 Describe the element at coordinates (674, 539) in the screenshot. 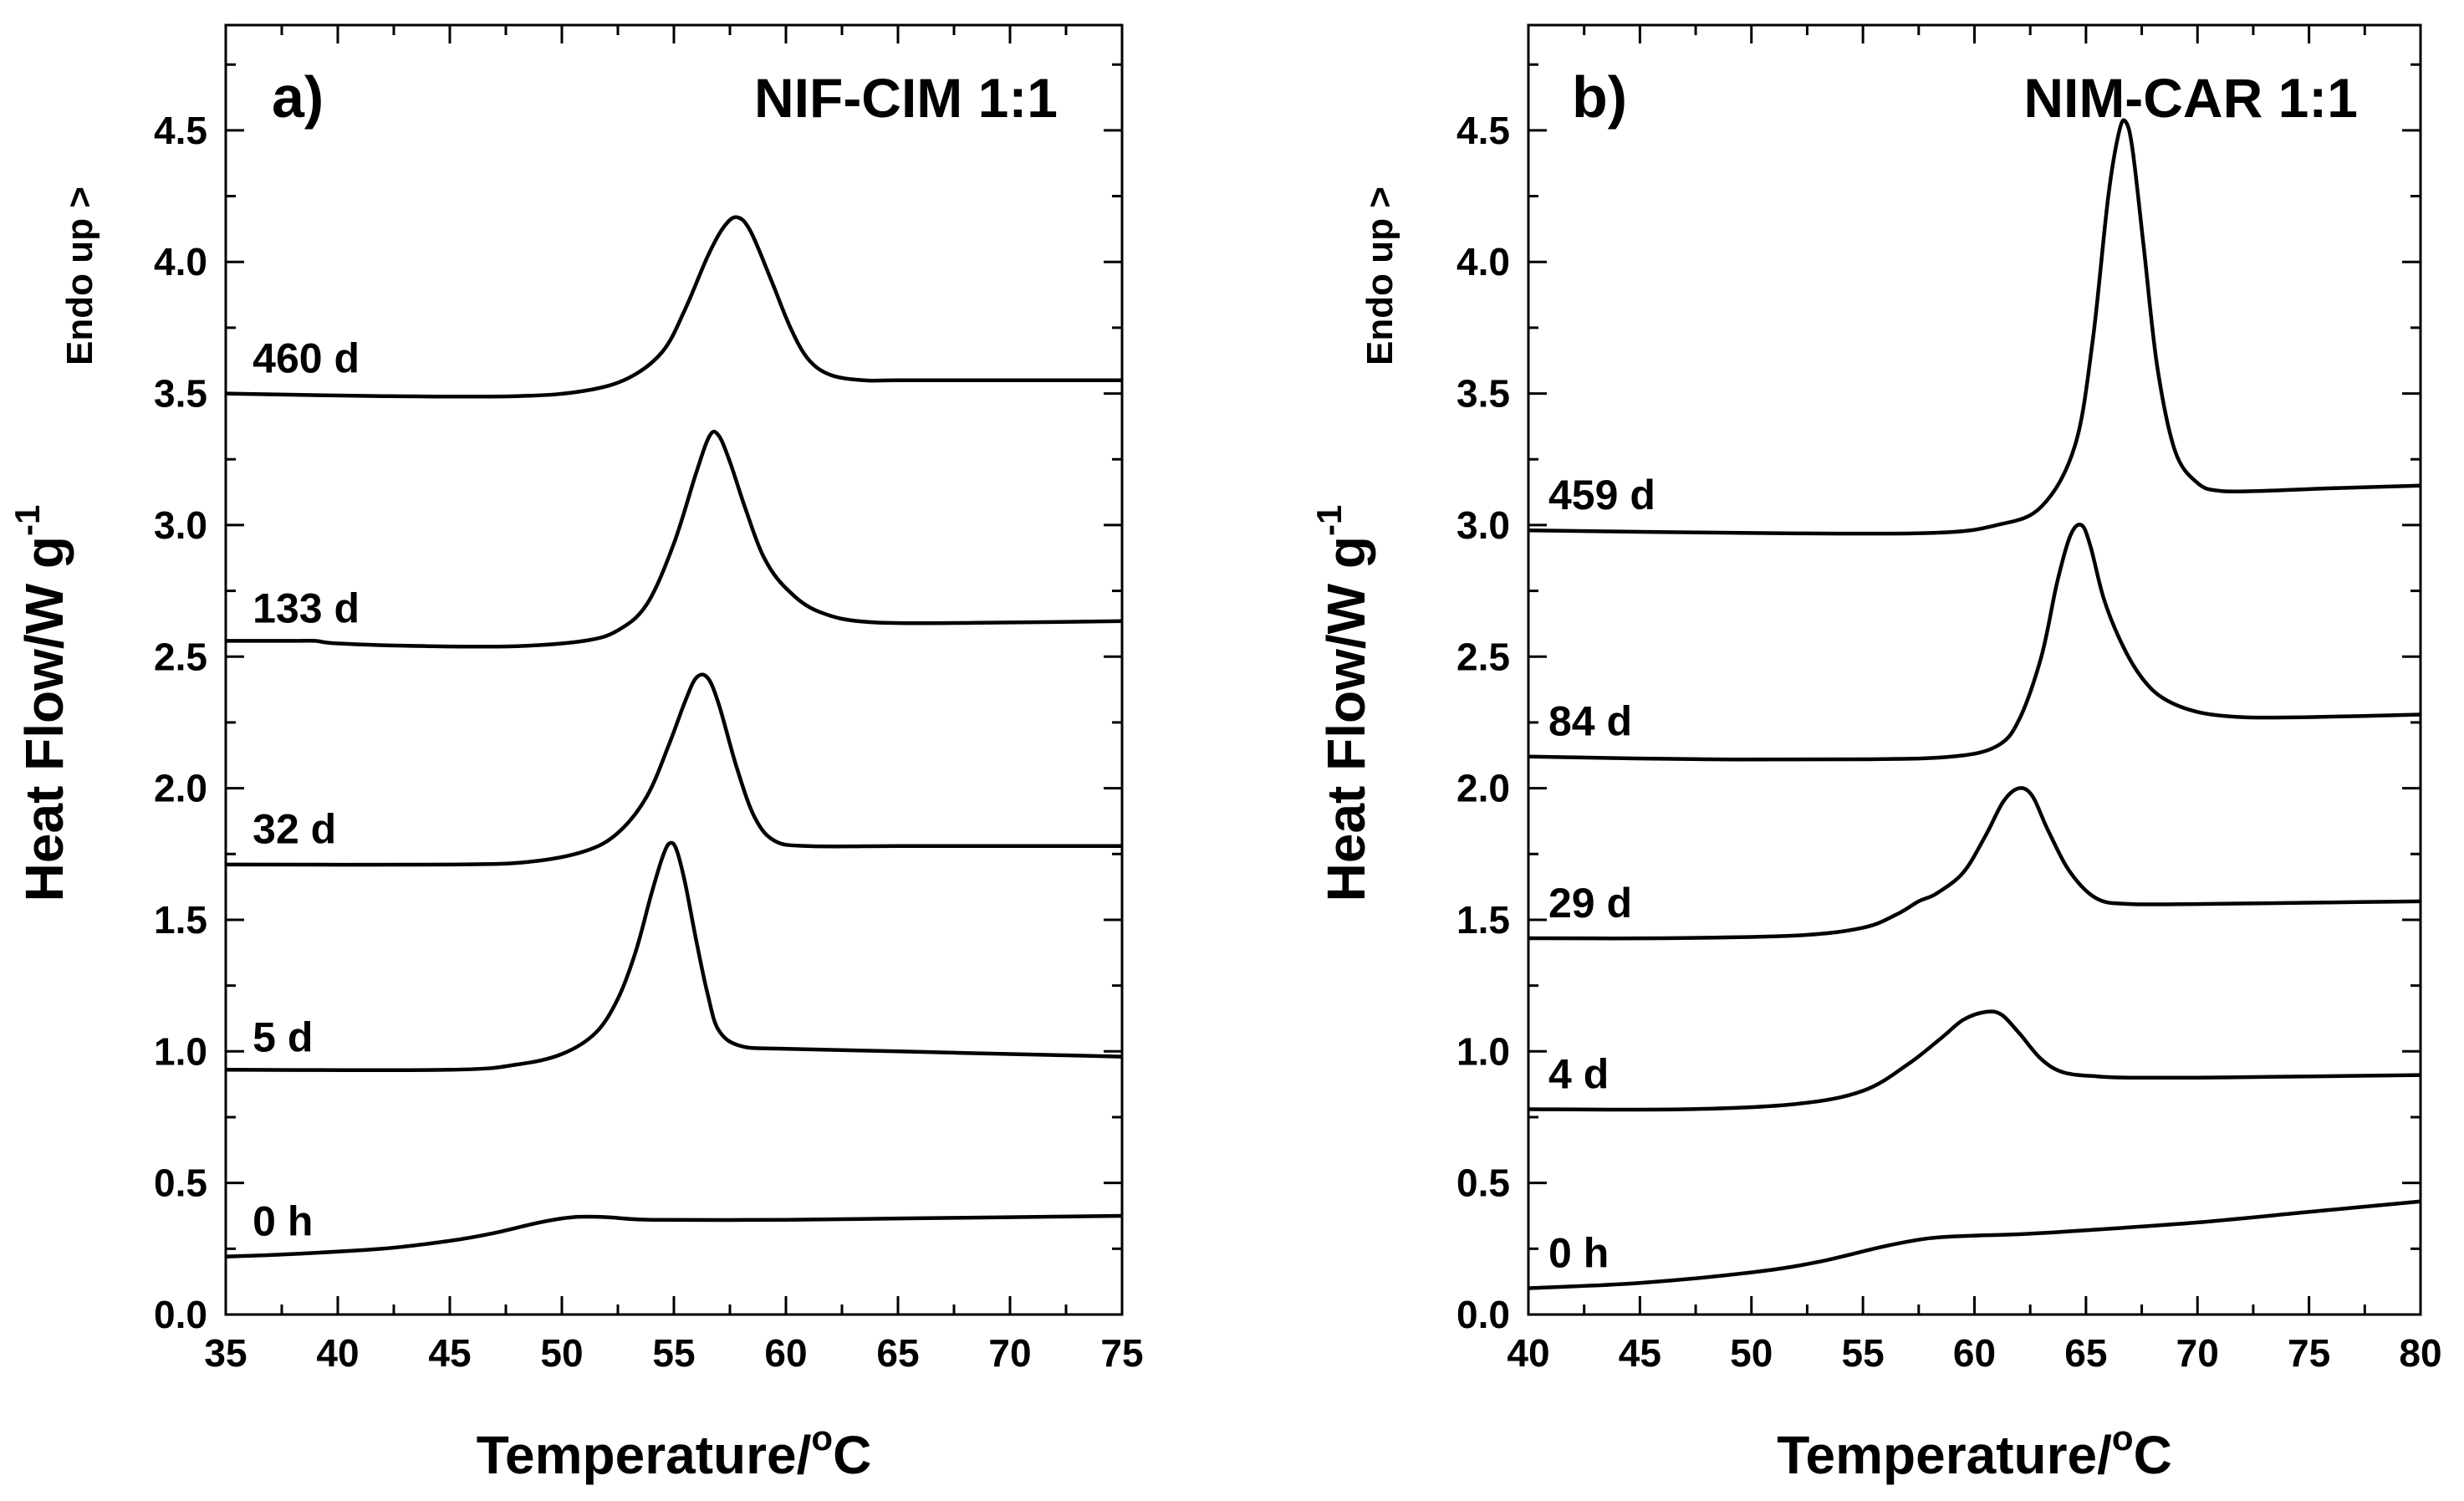

I see `series-line-133-d` at that location.